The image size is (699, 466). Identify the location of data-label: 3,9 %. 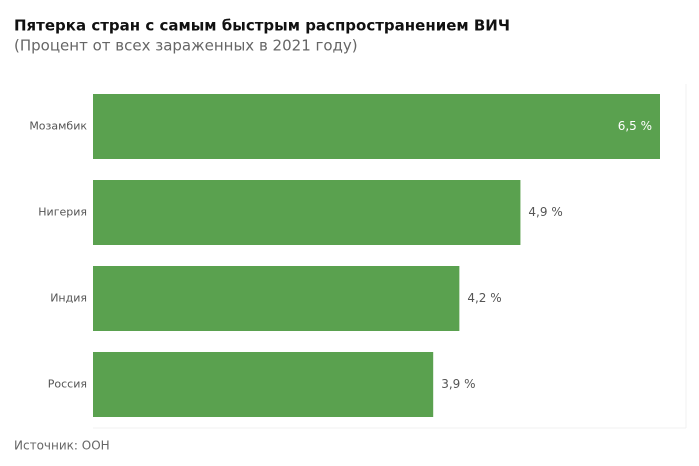
(458, 384).